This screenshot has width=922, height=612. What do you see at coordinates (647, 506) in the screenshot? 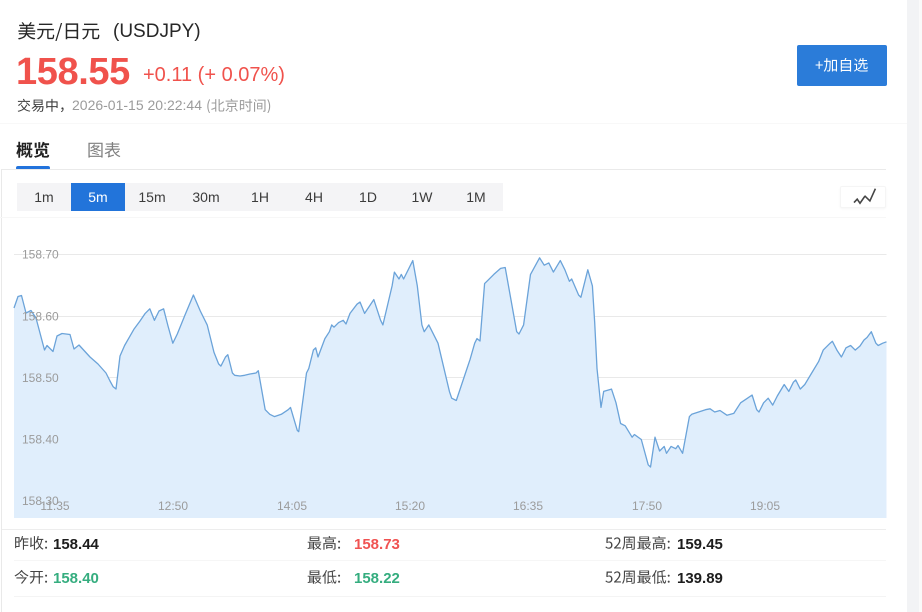
I see `svg-text: 17:50` at bounding box center [647, 506].